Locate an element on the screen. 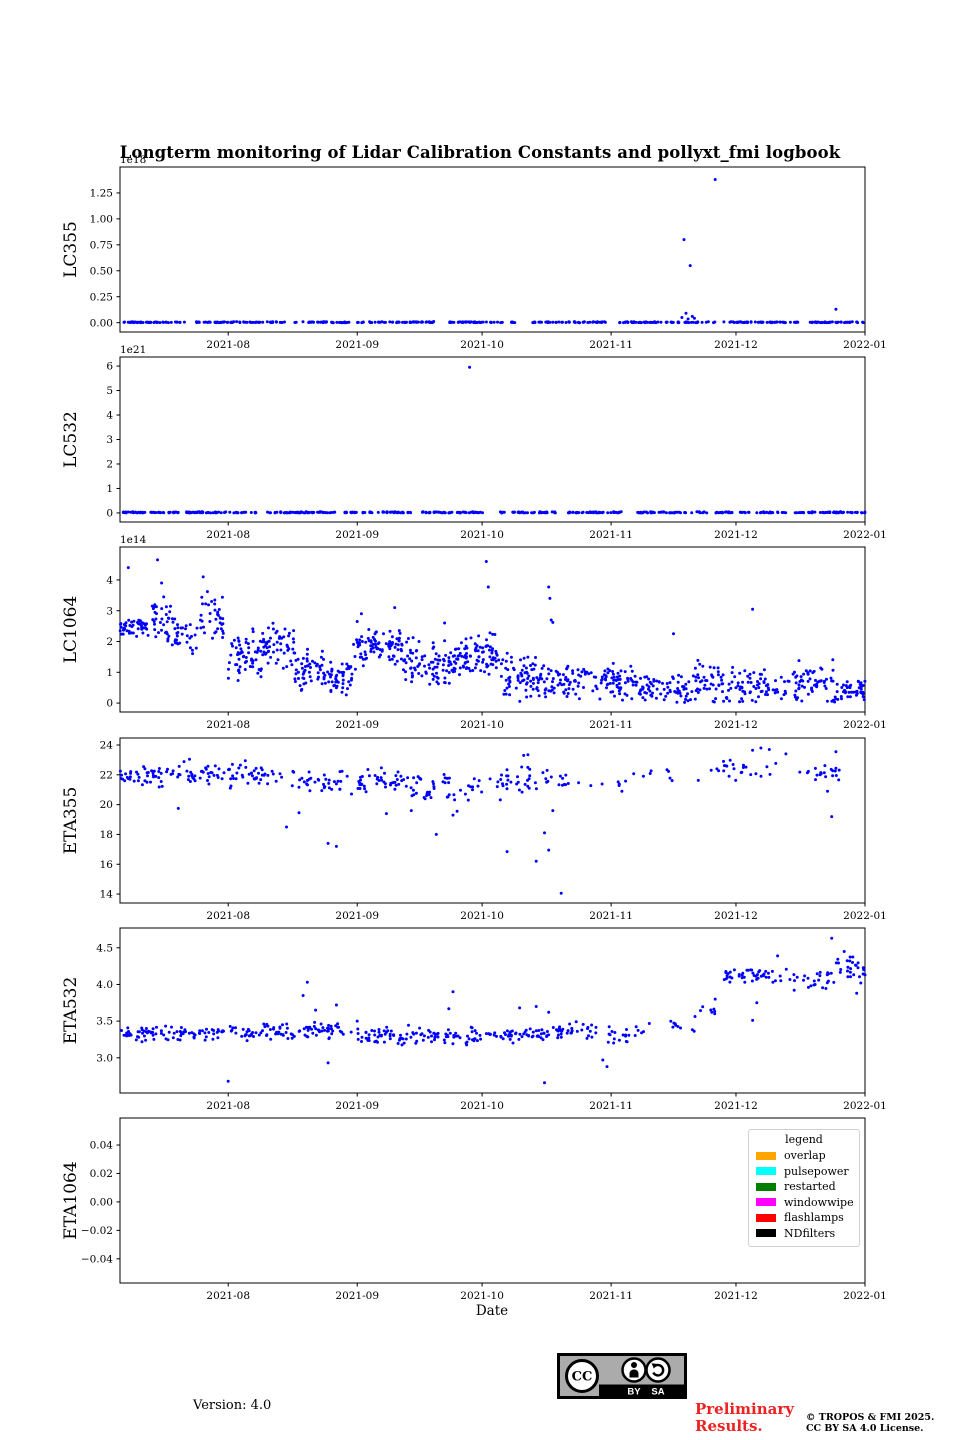  y-tick-label: 1.25 is located at coordinates (101, 194).